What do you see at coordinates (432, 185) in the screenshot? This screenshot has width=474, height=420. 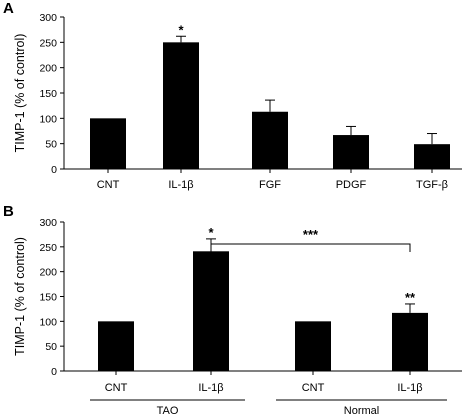 I see `panel-a-category-label-5: TGF-β` at bounding box center [432, 185].